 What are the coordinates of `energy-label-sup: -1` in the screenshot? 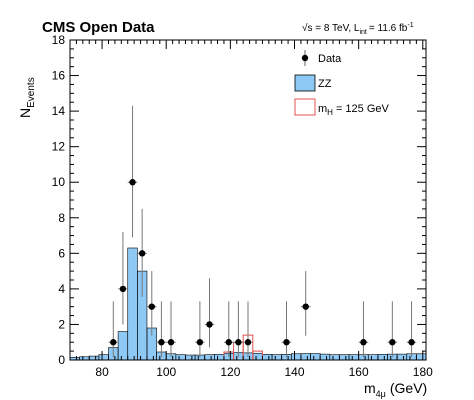 It's located at (410, 25).